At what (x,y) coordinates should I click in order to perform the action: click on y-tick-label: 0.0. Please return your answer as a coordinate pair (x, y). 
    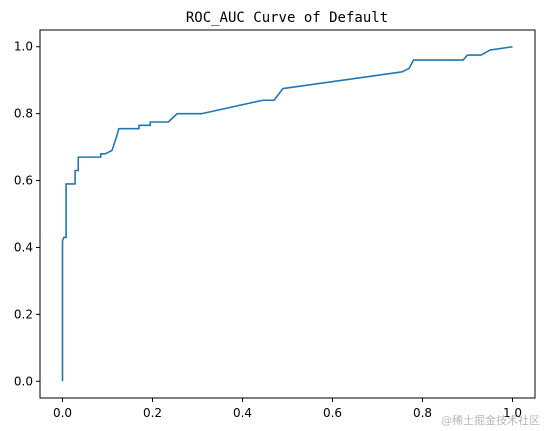
    Looking at the image, I should click on (23, 381).